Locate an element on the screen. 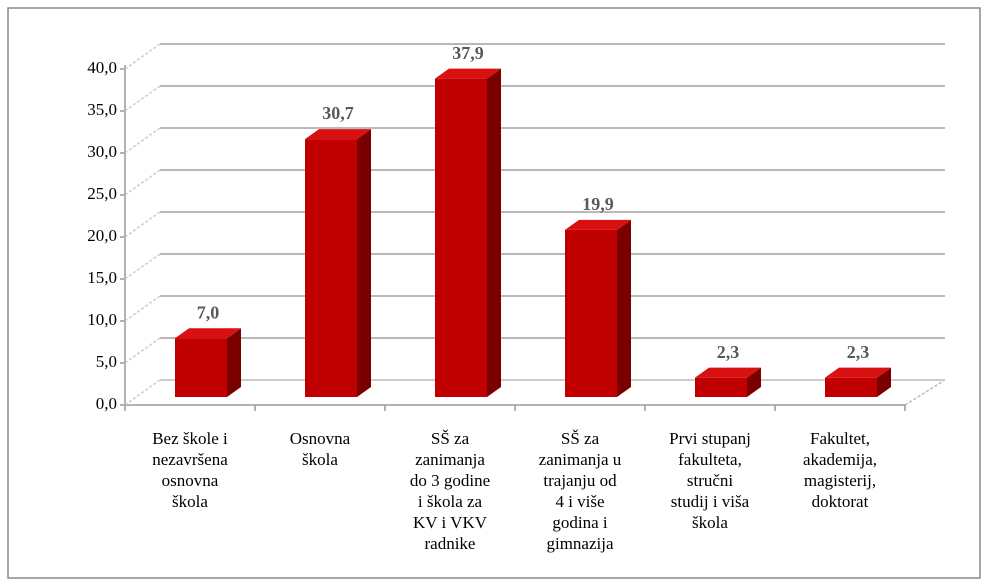 The image size is (989, 586). value-label: 37,9 is located at coordinates (468, 53).